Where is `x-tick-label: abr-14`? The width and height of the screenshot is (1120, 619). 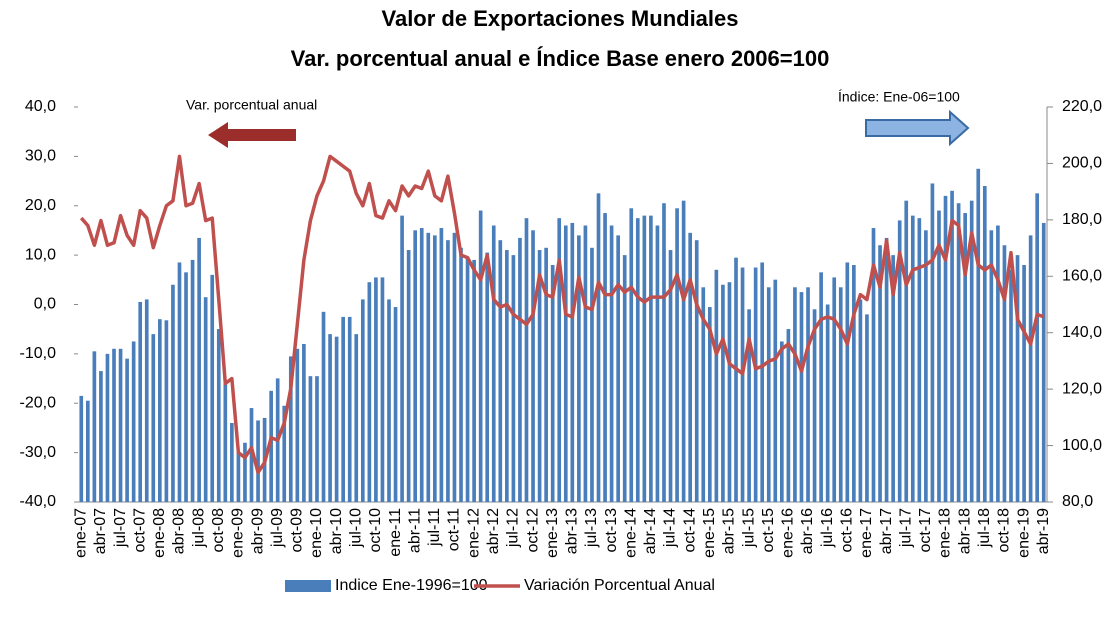 x-tick-label: abr-14 is located at coordinates (650, 531).